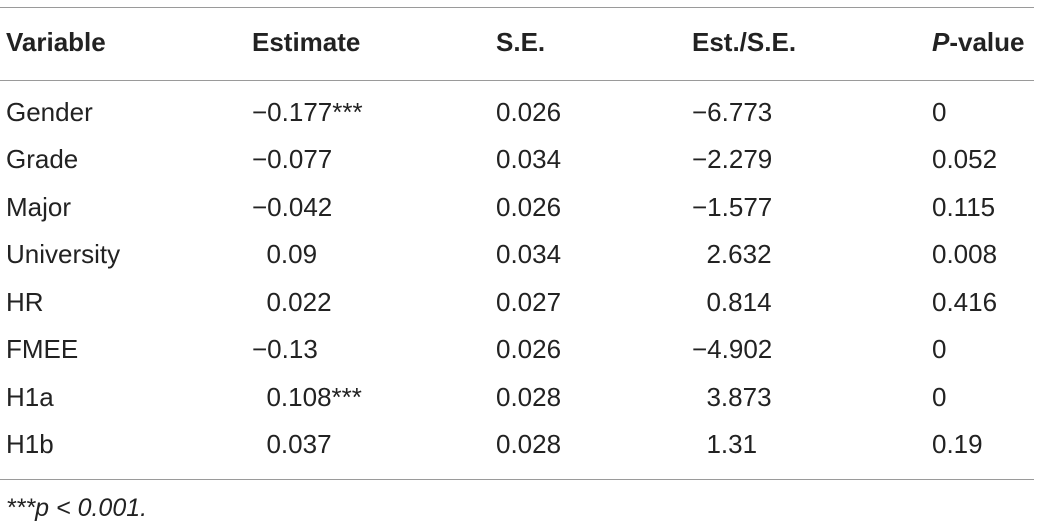  Describe the element at coordinates (39, 207) in the screenshot. I see `cell-variable: Major` at that location.